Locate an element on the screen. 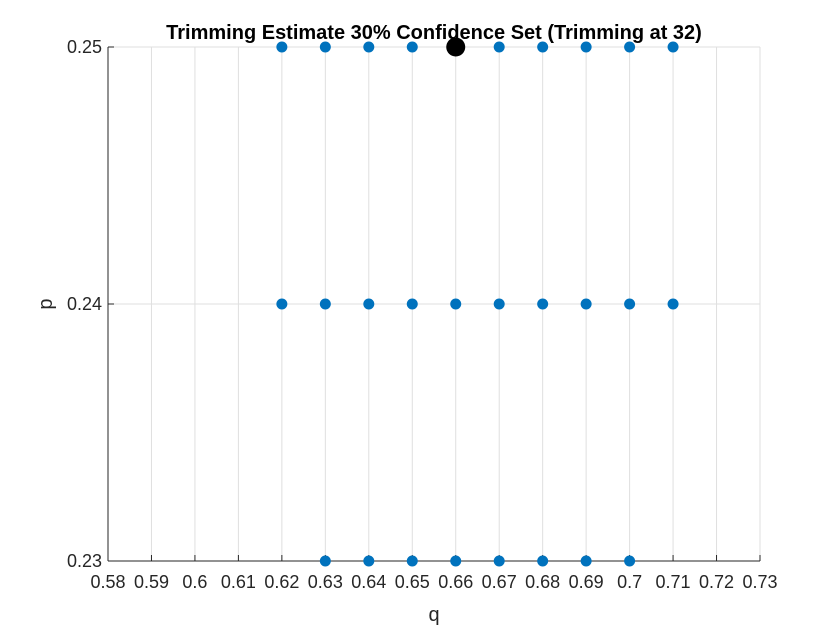 Image resolution: width=840 pixels, height=630 pixels. x-tick-label: 0.72 is located at coordinates (716, 582).